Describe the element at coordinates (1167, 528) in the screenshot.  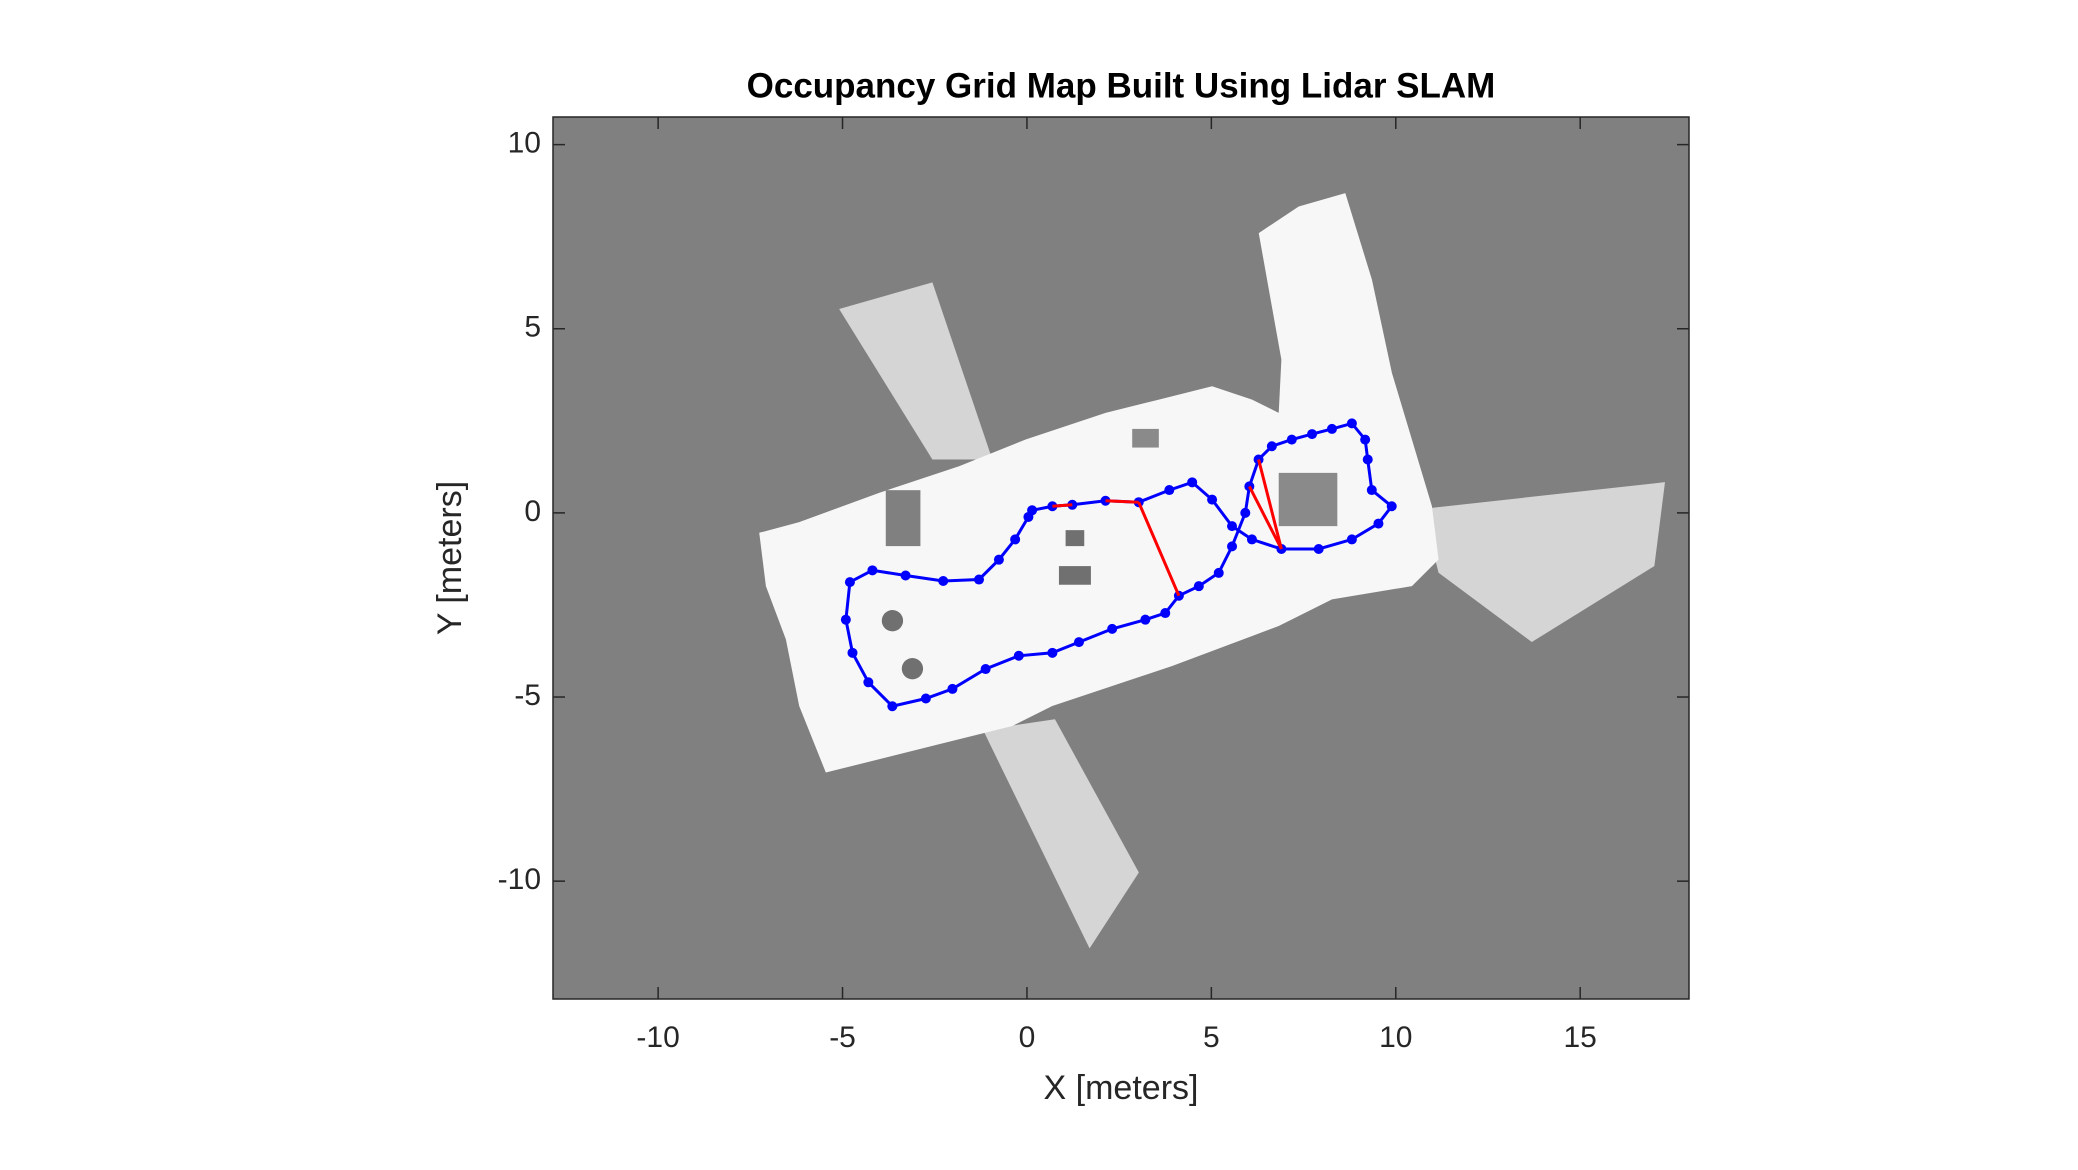
I see `trajectory-line` at that location.